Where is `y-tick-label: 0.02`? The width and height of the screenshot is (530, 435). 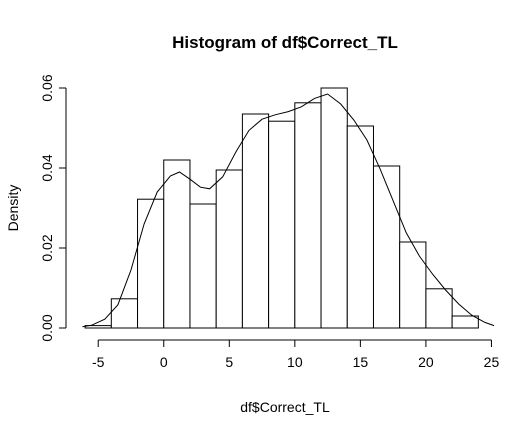 y-tick-label: 0.02 is located at coordinates (47, 247).